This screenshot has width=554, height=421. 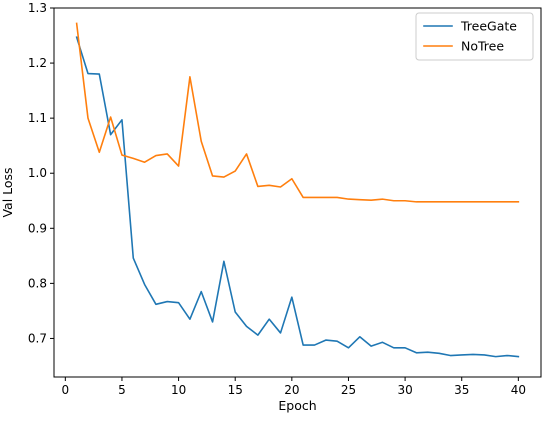 What do you see at coordinates (348, 390) in the screenshot?
I see `x-tick-label: 25` at bounding box center [348, 390].